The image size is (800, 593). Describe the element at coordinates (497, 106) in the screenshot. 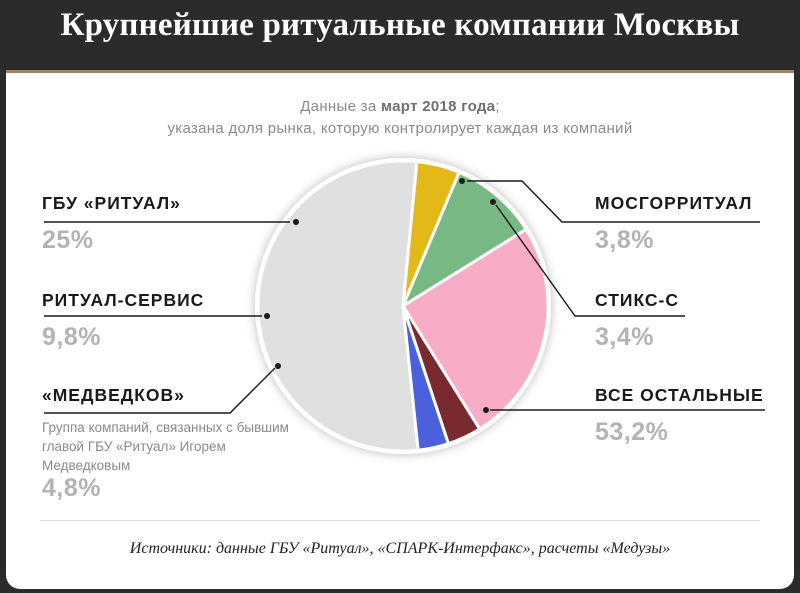

I see `subtitle-suffix: ;` at that location.